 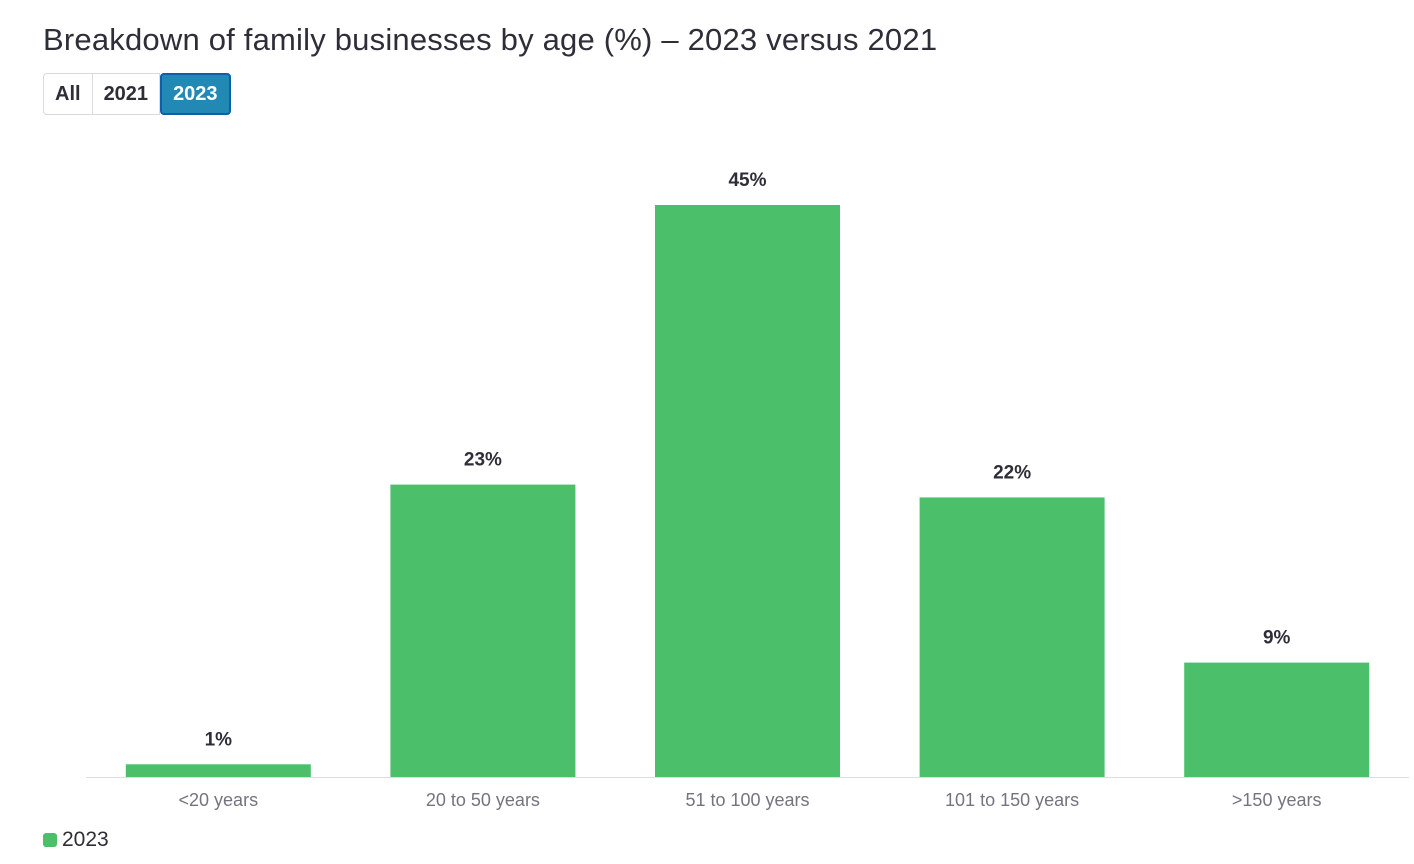 What do you see at coordinates (1012, 472) in the screenshot?
I see `data-label-3: 22%` at bounding box center [1012, 472].